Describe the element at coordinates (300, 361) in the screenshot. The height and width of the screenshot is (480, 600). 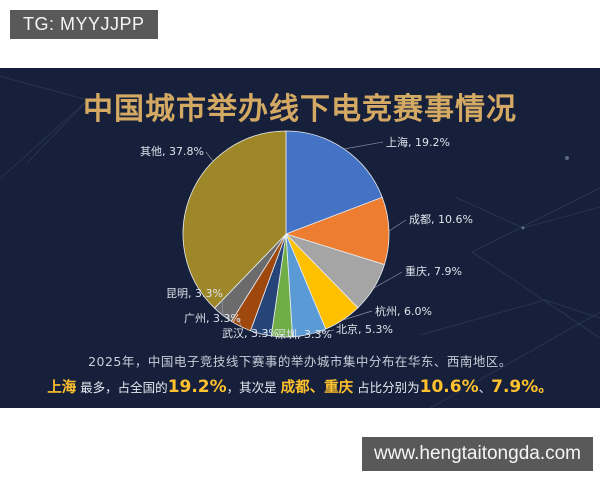
I see `summary-line1: 2025年，中国电子竞技线下赛事的举办城市集中分布在华东、西南地区。` at that location.